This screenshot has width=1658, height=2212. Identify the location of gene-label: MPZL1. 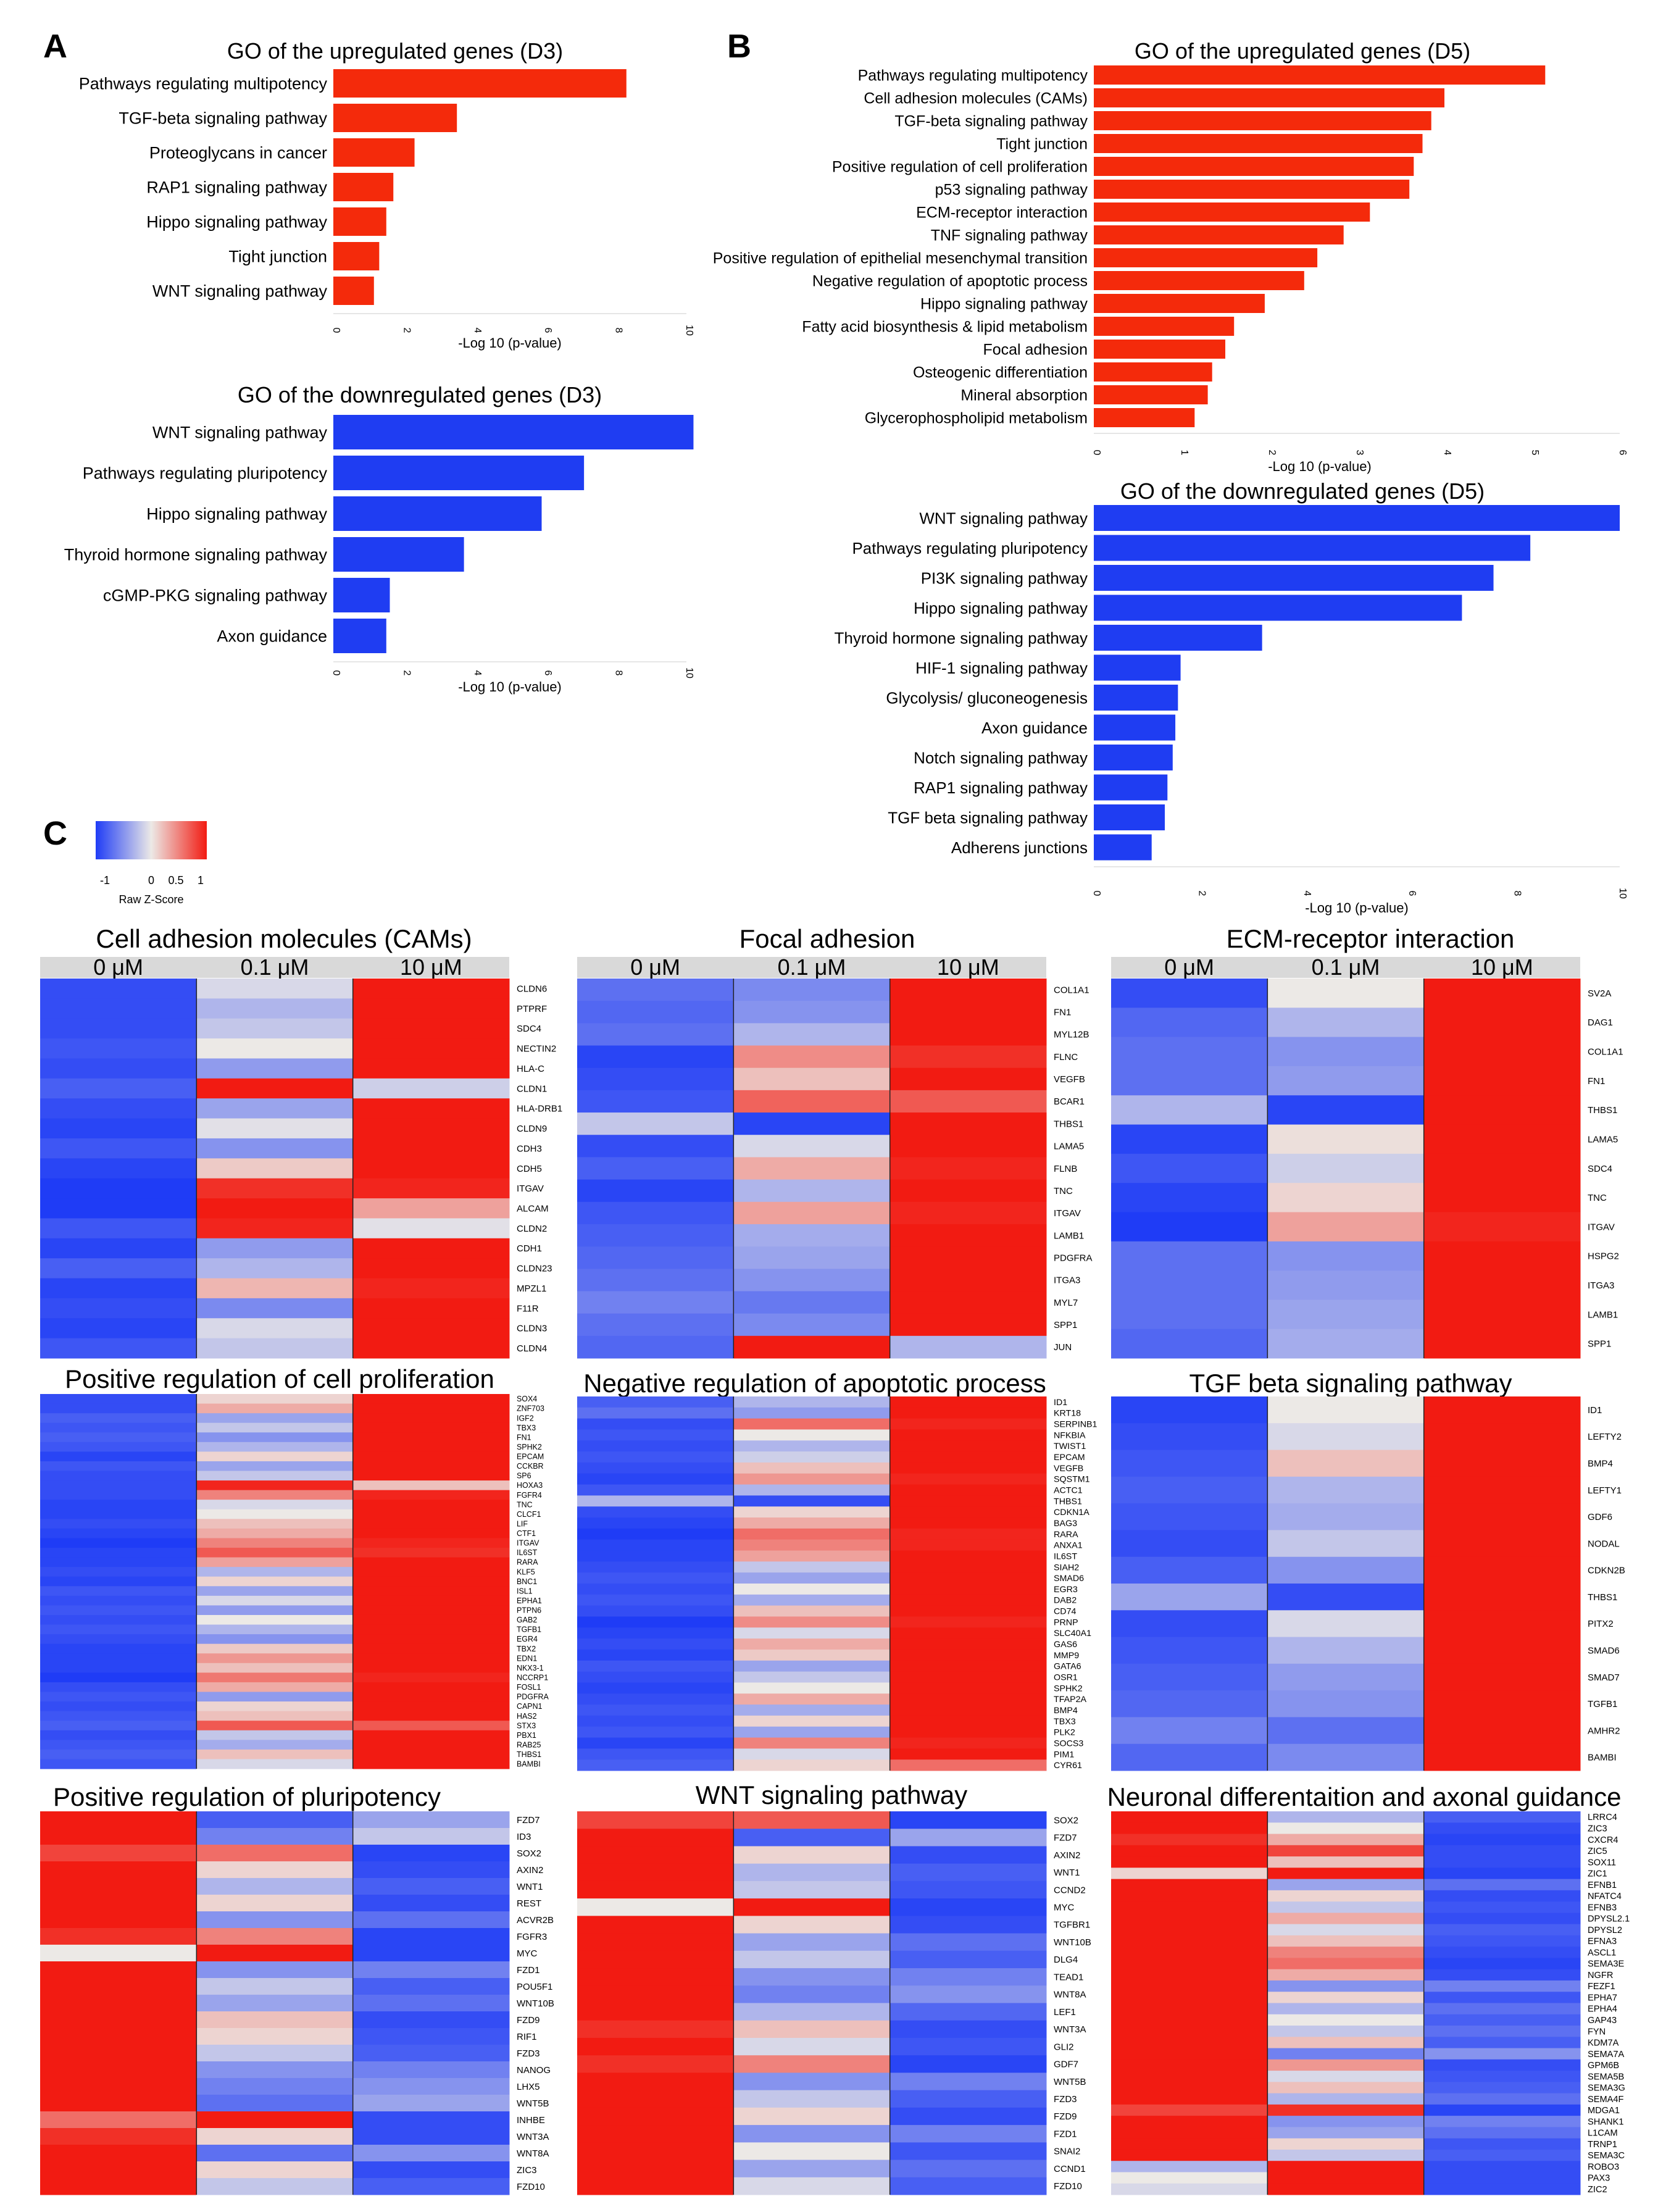
(531, 1288).